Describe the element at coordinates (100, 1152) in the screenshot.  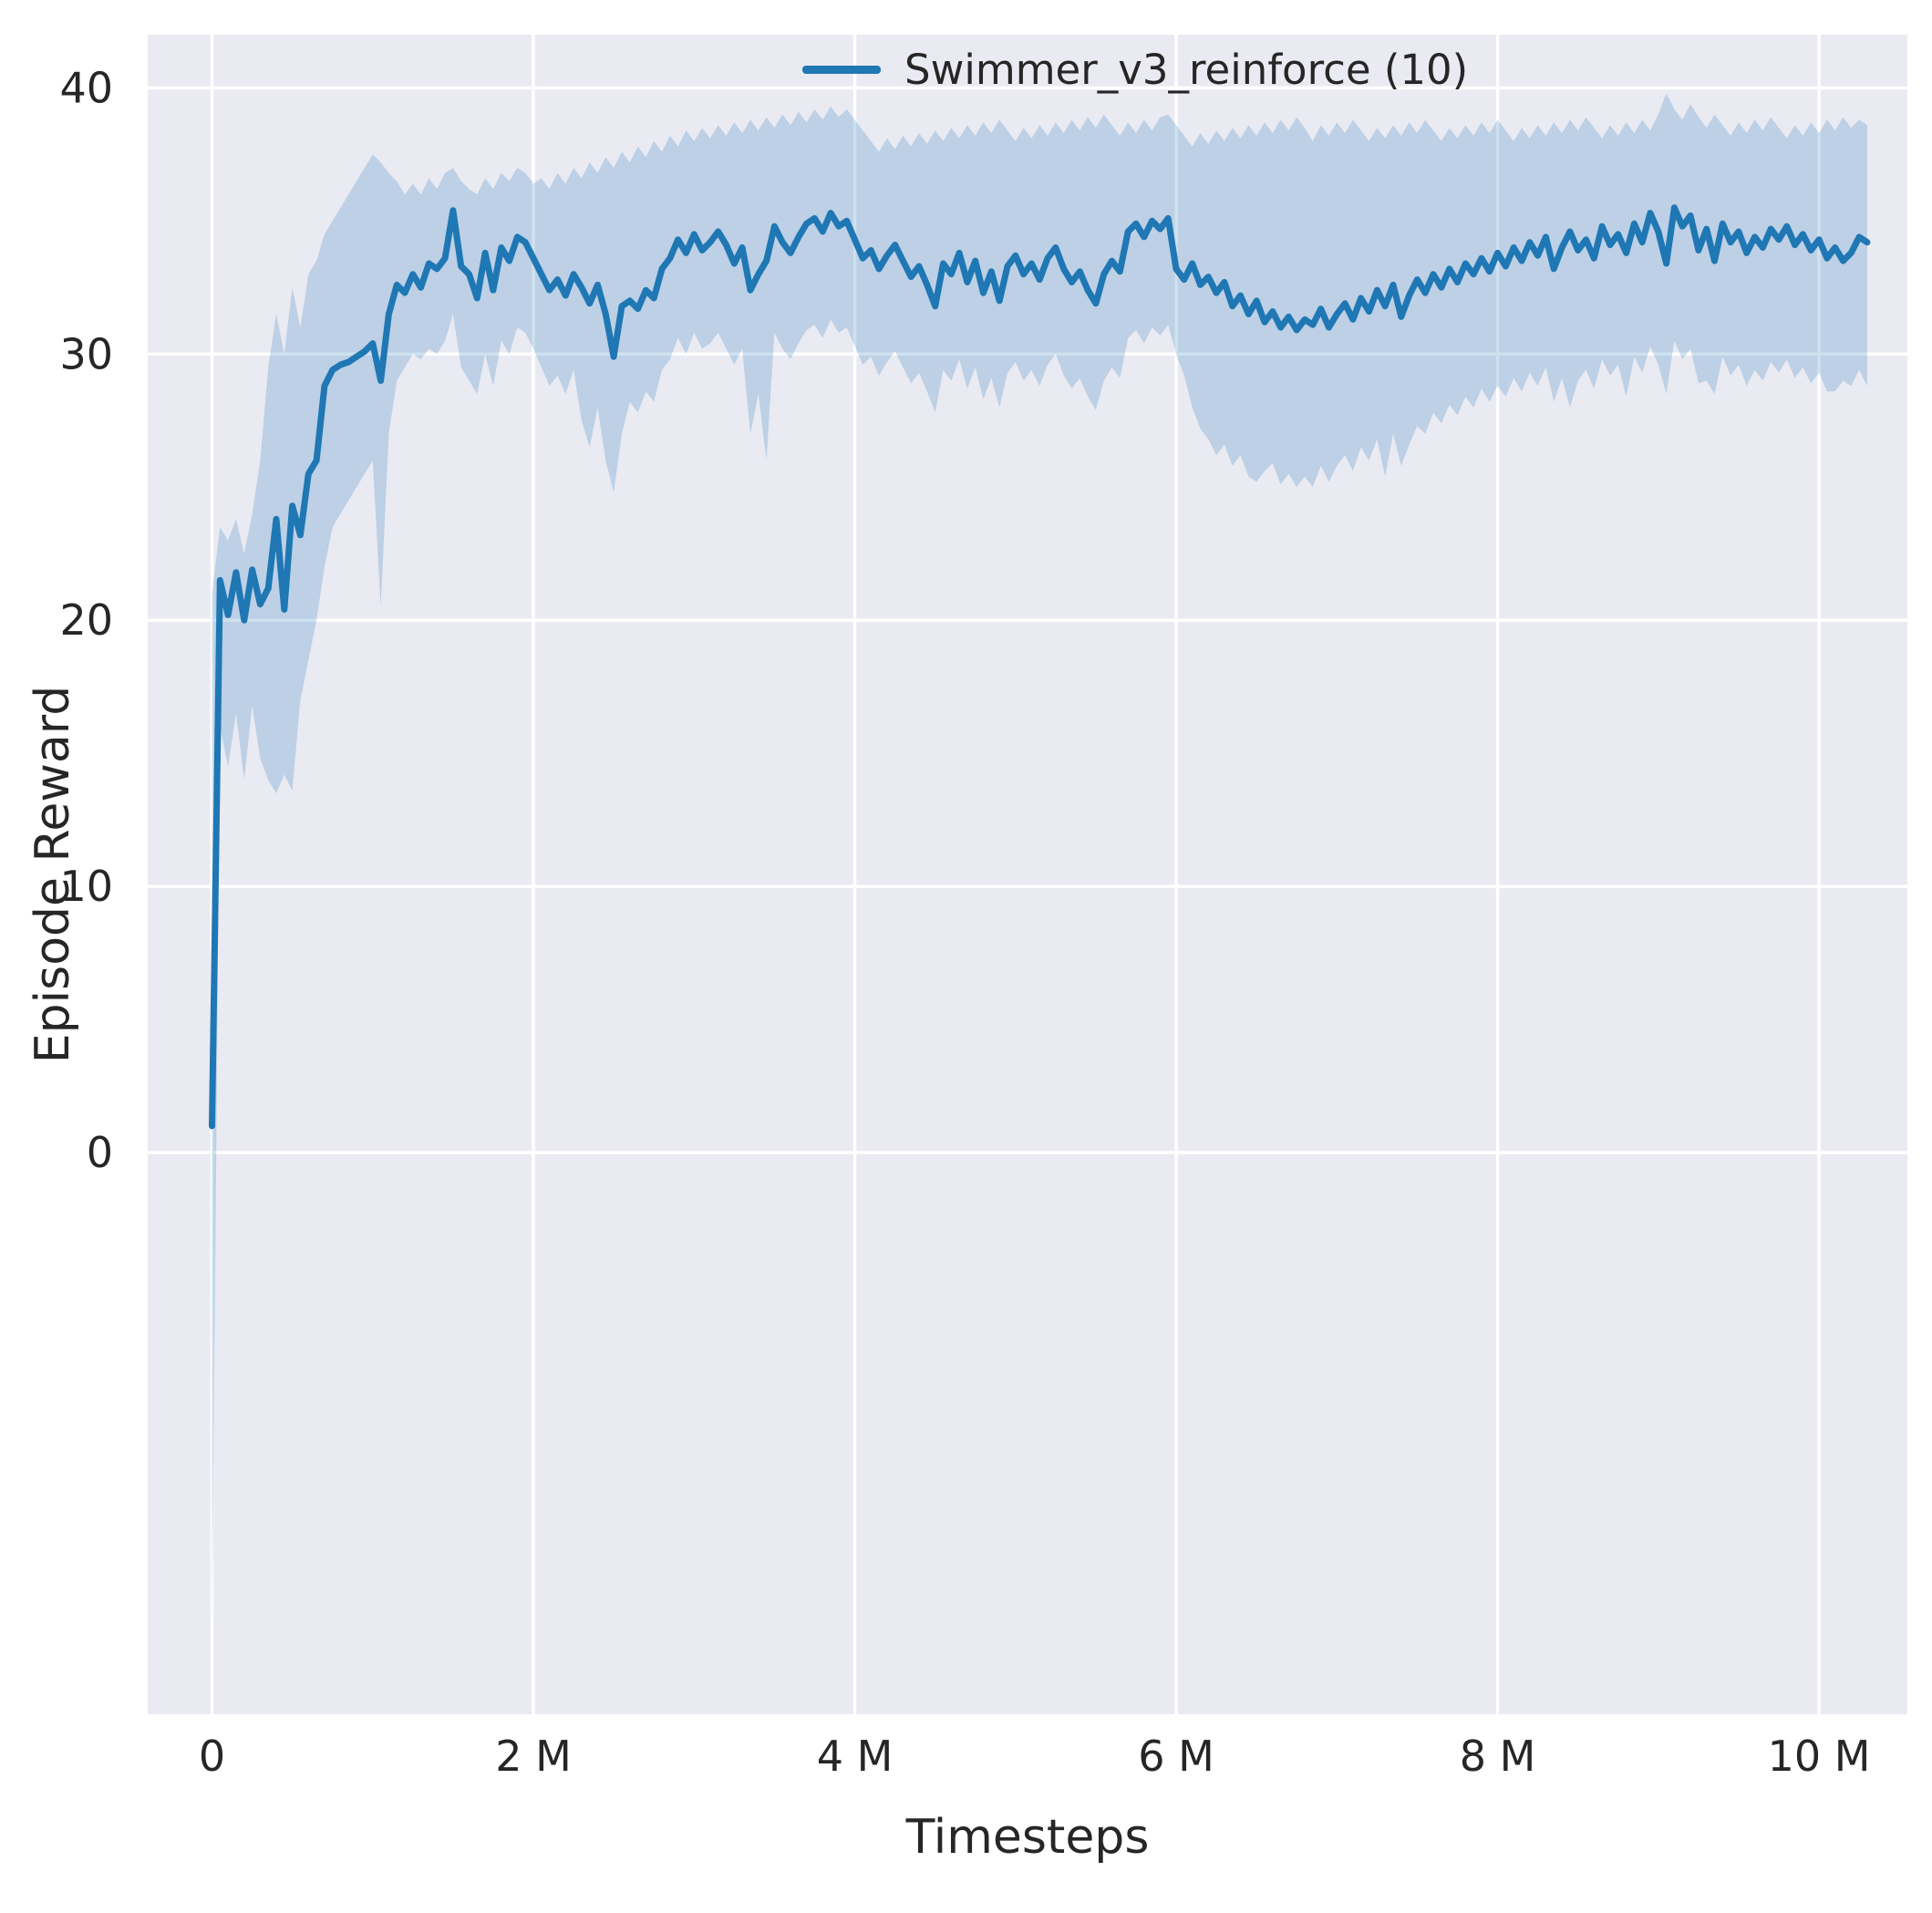
I see `y-tick-label: 0` at that location.